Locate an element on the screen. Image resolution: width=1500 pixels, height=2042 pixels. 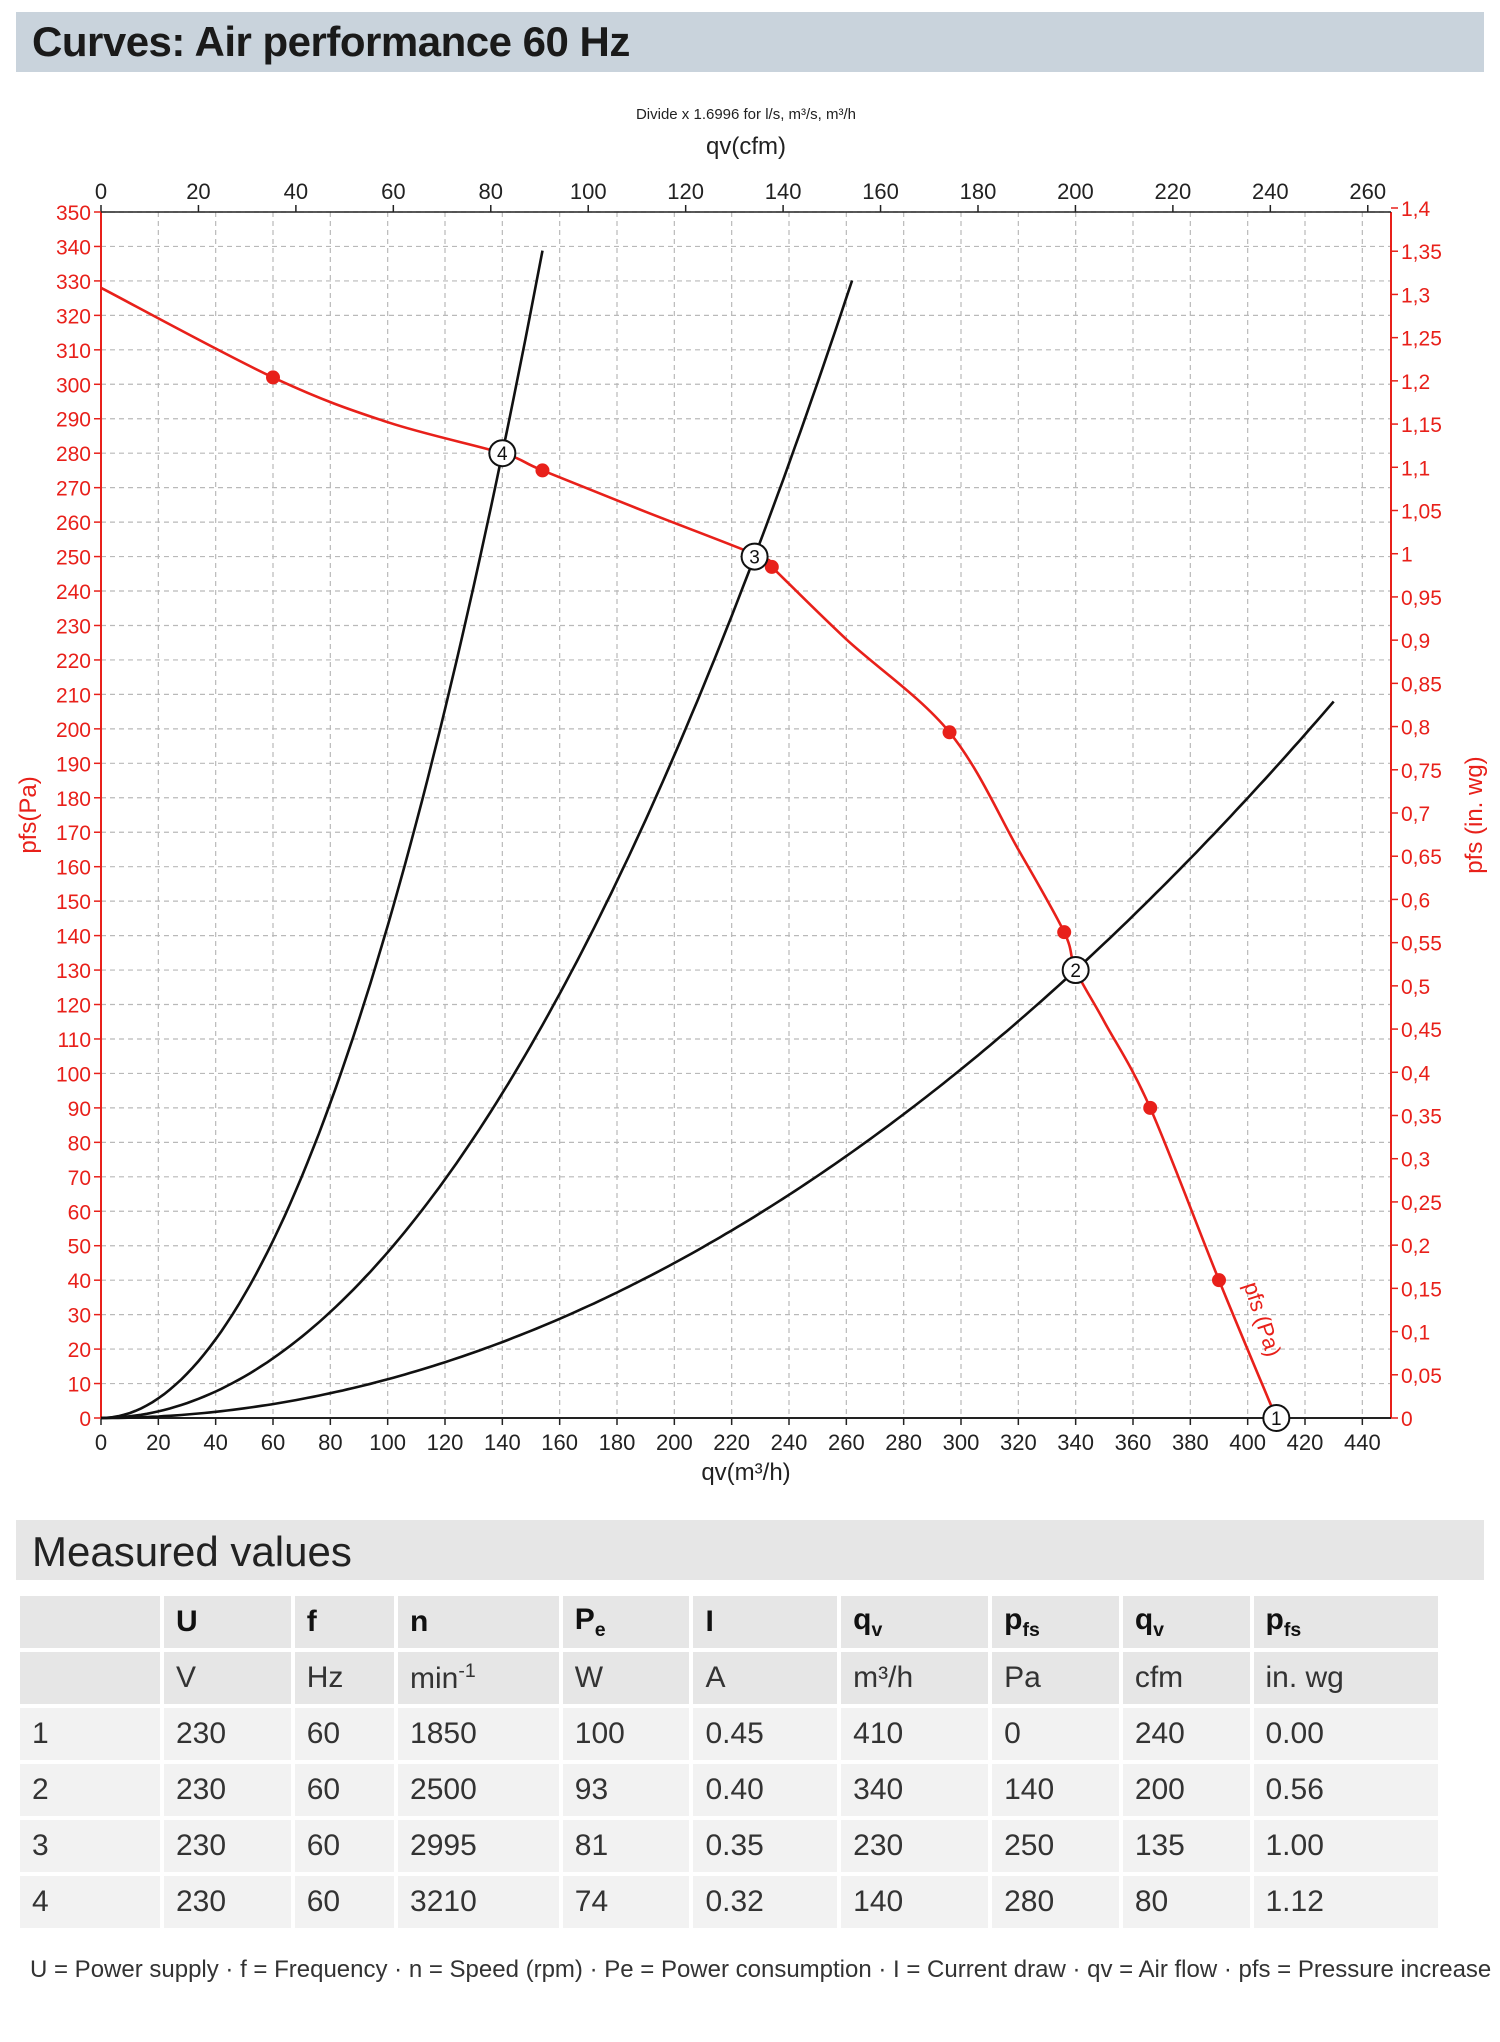
table-cell: 410 is located at coordinates (915, 1734).